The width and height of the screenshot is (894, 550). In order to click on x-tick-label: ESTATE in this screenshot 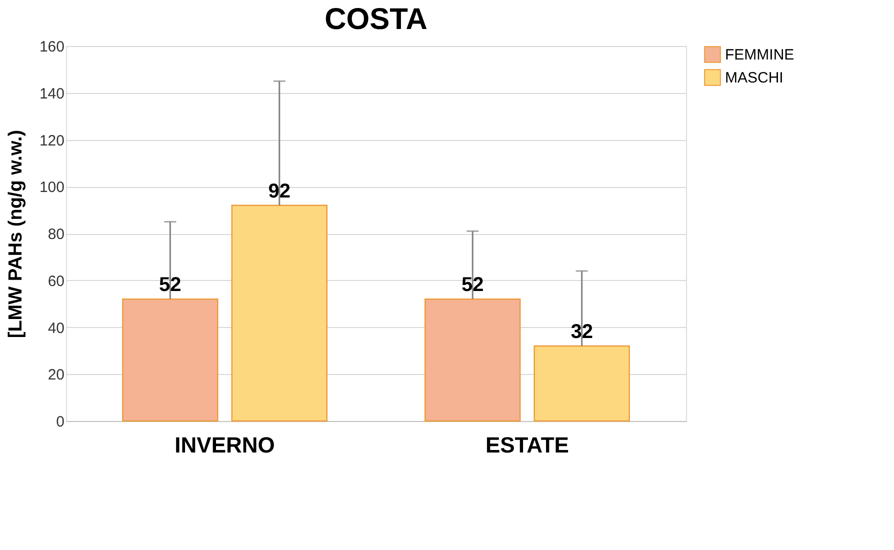, I will do `click(527, 445)`.